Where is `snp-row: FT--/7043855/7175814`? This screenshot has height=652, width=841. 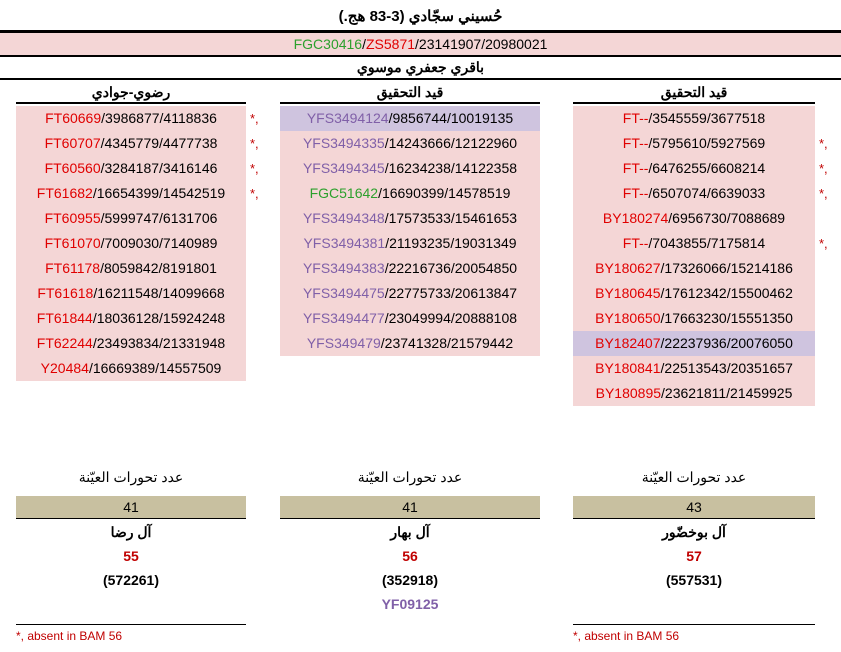
snp-row: FT--/7043855/7175814 is located at coordinates (694, 243).